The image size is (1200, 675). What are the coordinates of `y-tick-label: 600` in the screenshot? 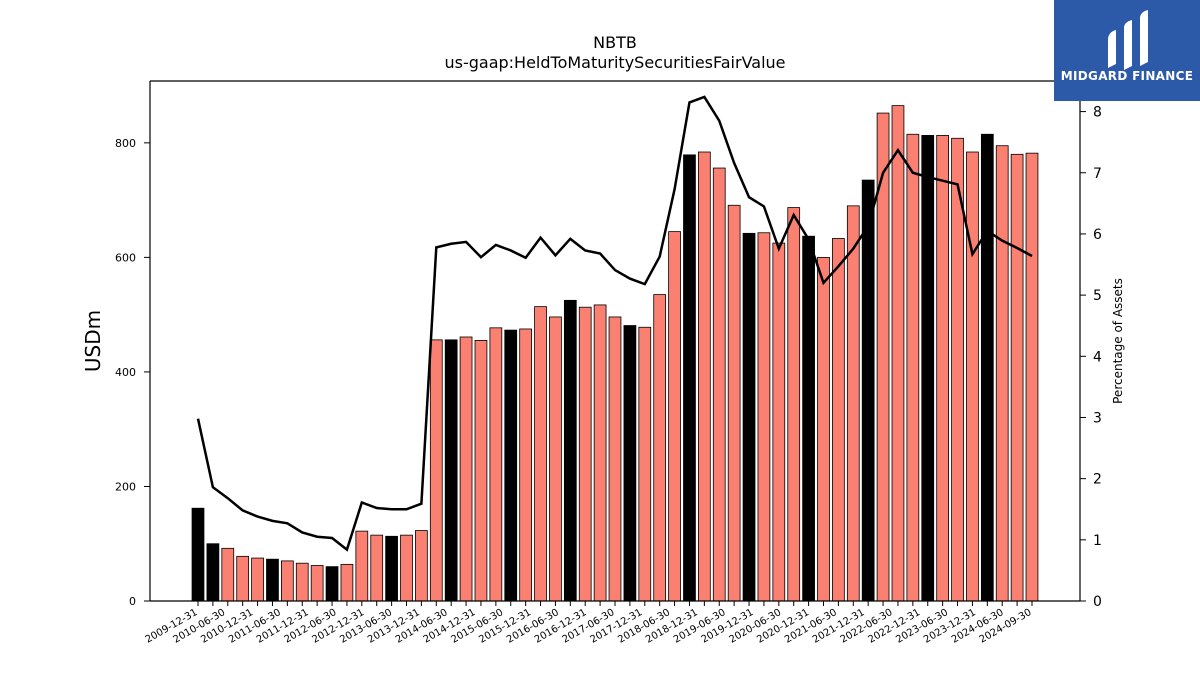 It's located at (125, 257).